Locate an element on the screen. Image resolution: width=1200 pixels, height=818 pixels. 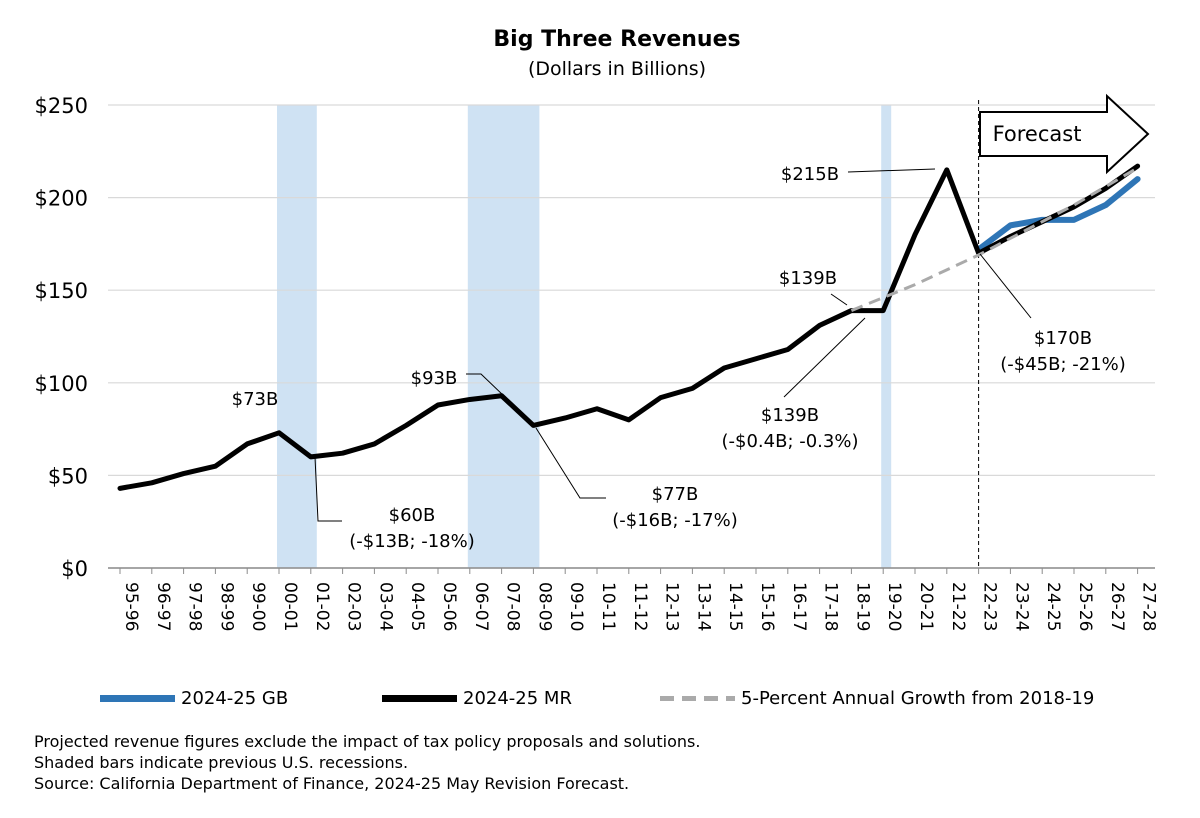
annotation-label: (-$13B; -18%) is located at coordinates (412, 541).